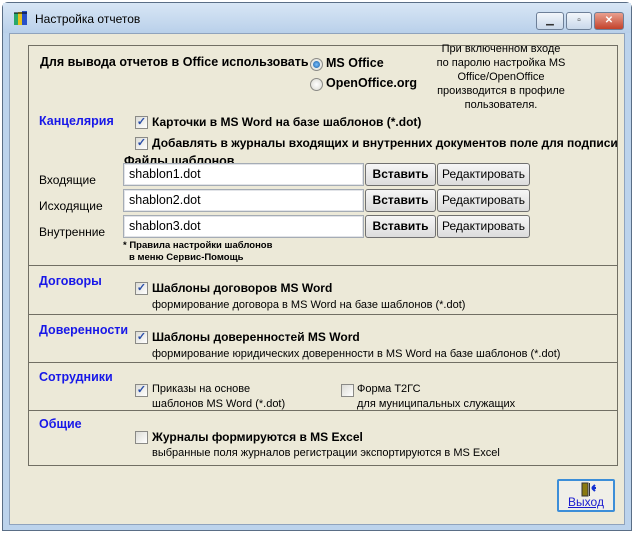 The width and height of the screenshot is (635, 533). Describe the element at coordinates (436, 404) in the screenshot. I see `t2gs-desc: для муниципальных служащих` at that location.